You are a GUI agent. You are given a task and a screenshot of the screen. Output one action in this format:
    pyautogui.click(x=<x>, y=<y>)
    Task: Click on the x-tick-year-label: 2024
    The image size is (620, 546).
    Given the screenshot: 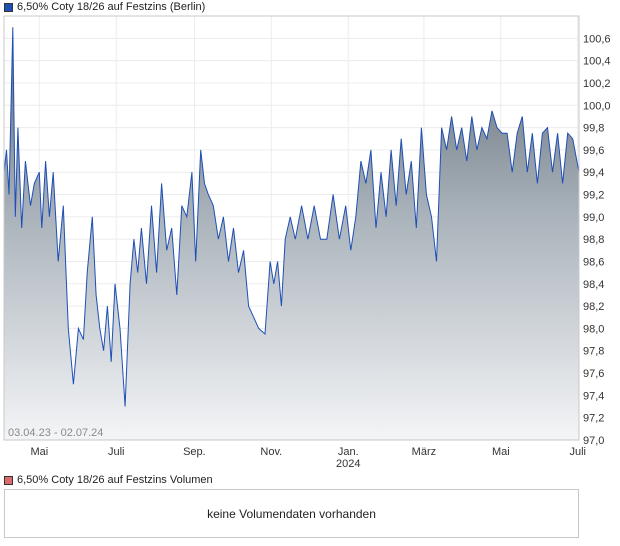 What is the action you would take?
    pyautogui.click(x=348, y=464)
    